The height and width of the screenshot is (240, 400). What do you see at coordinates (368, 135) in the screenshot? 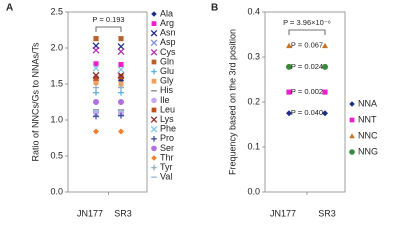
I see `legend-label: NNC` at bounding box center [368, 135].